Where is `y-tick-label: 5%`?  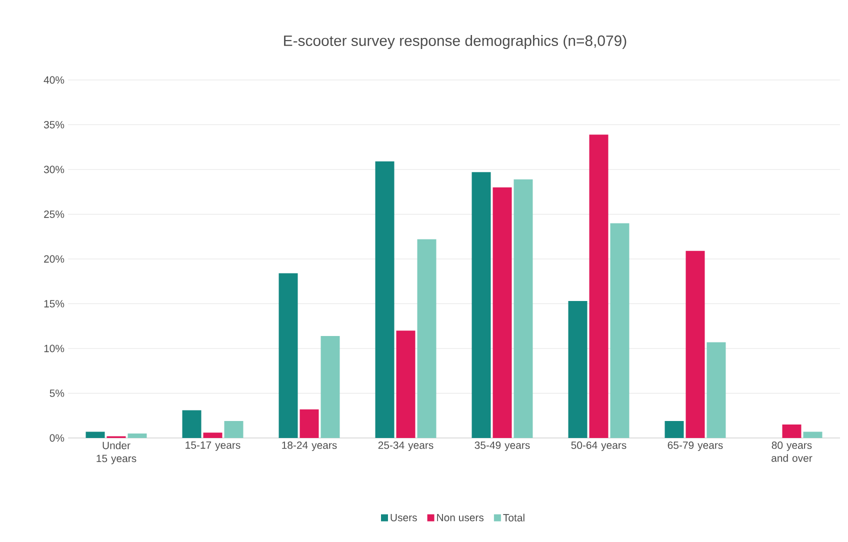 y-tick-label: 5% is located at coordinates (57, 393).